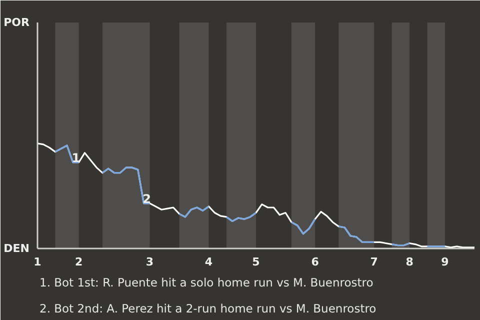 This screenshot has width=480, height=320. What do you see at coordinates (374, 262) in the screenshot?
I see `x-tick-label: 7` at bounding box center [374, 262].